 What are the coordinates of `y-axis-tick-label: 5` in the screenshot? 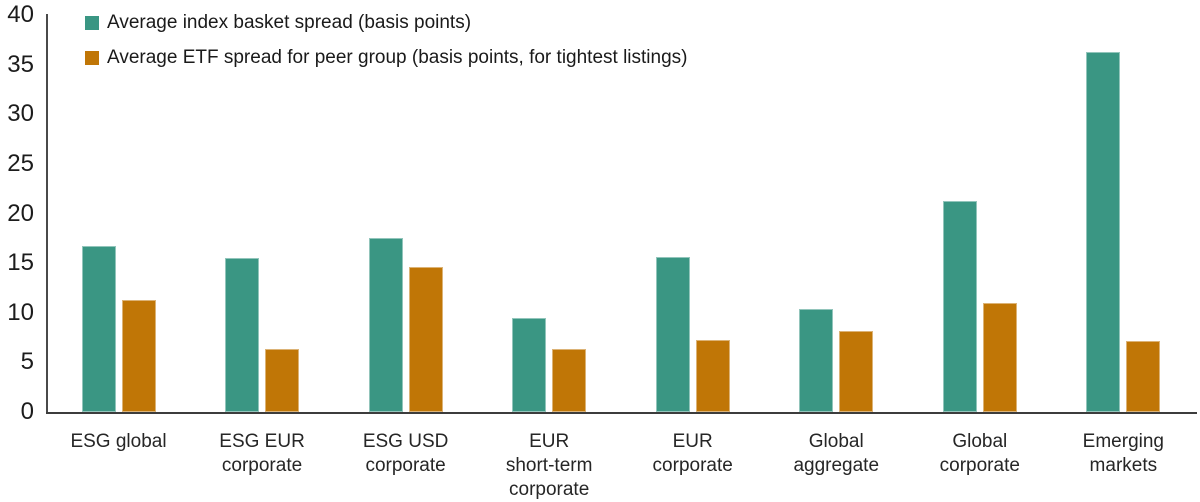 It's located at (27, 362).